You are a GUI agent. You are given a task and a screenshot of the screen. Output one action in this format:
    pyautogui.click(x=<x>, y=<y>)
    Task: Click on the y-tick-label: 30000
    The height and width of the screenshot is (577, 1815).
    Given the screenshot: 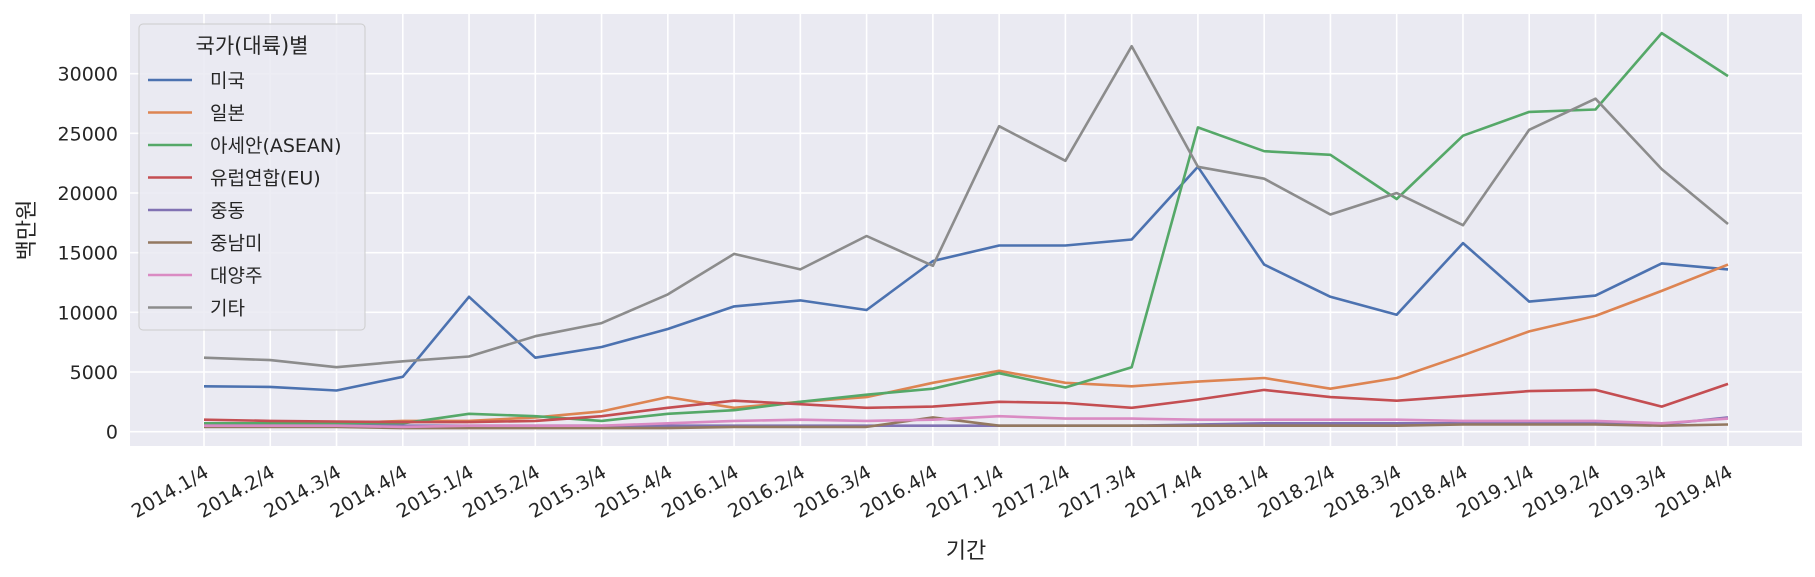 What is the action you would take?
    pyautogui.click(x=88, y=75)
    